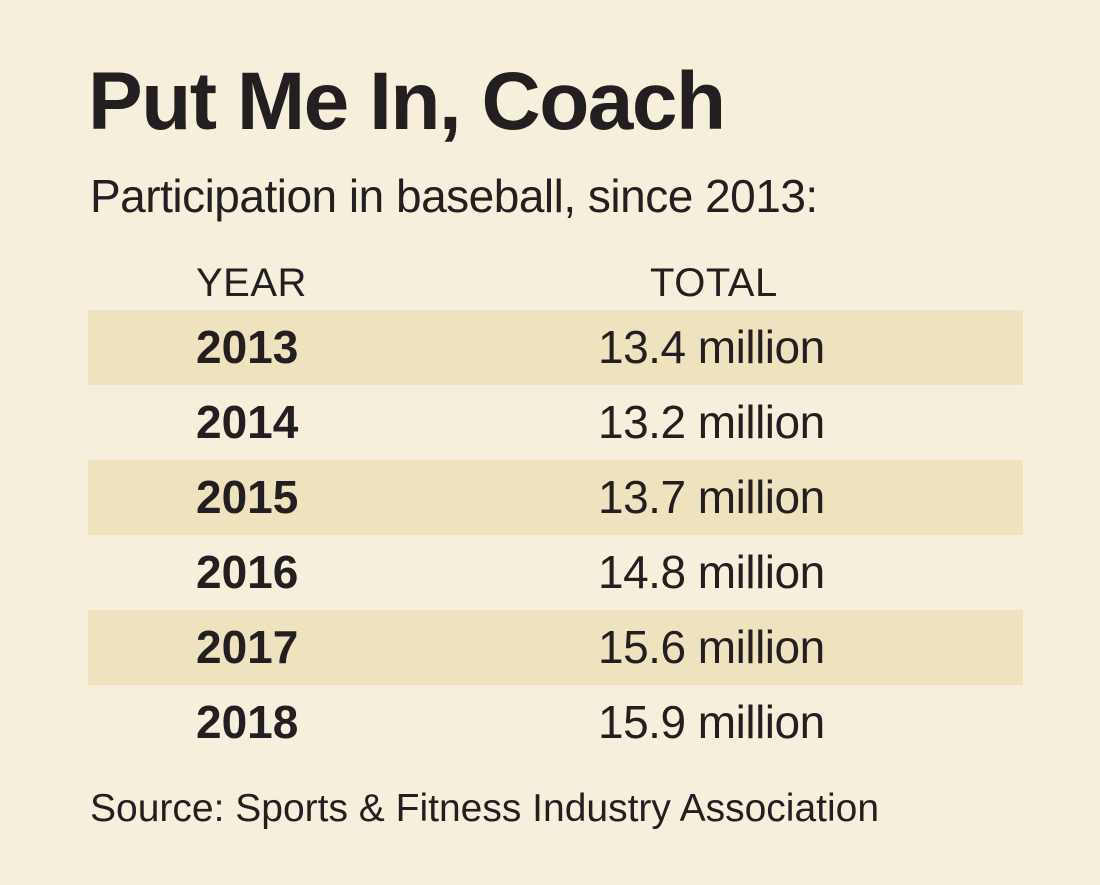  I want to click on year-cell: 2013, so click(247, 347).